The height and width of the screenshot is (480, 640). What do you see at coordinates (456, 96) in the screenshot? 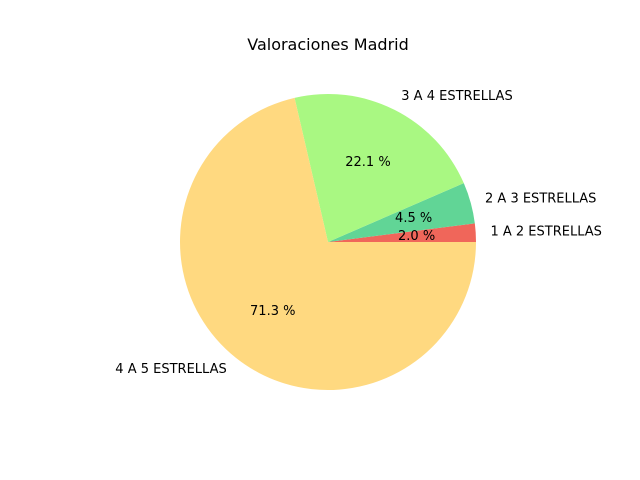
I see `slice-category-label: 3 A 4 ESTRELLAS` at bounding box center [456, 96].